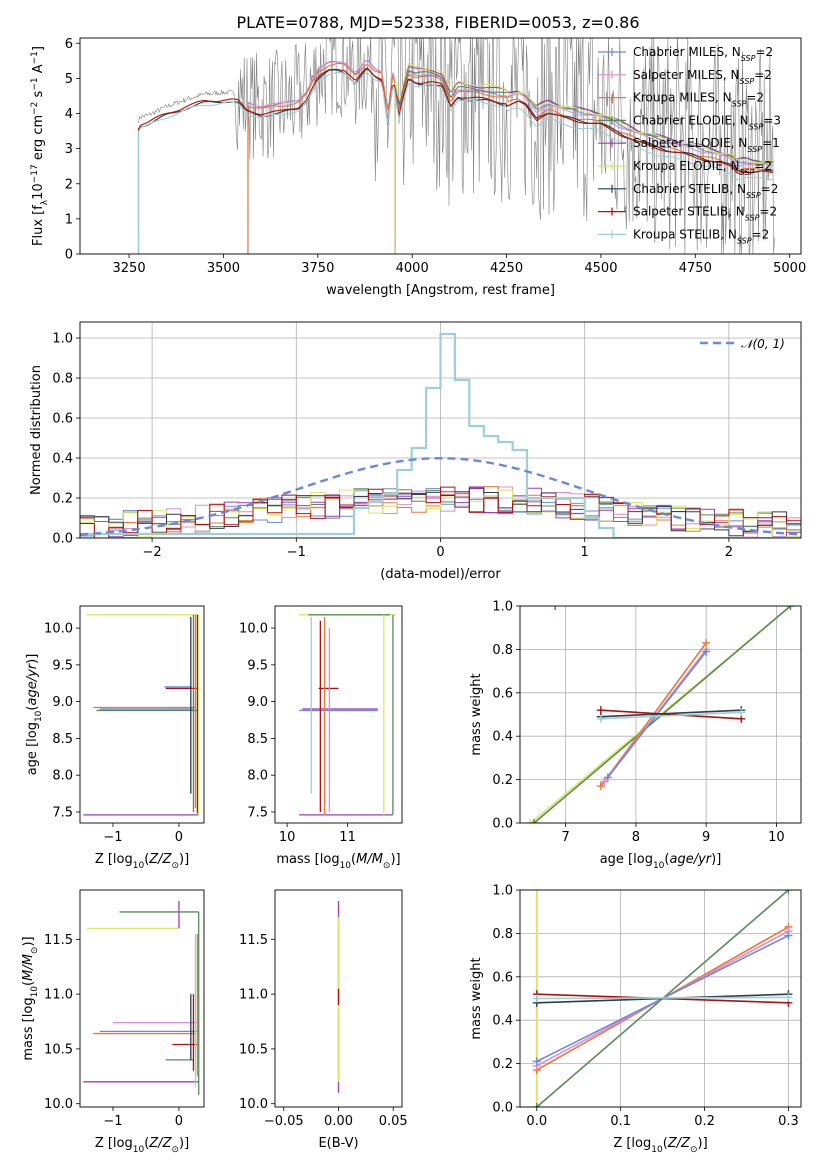 The image size is (819, 1170). I want to click on x-tick-label: 2, so click(729, 552).